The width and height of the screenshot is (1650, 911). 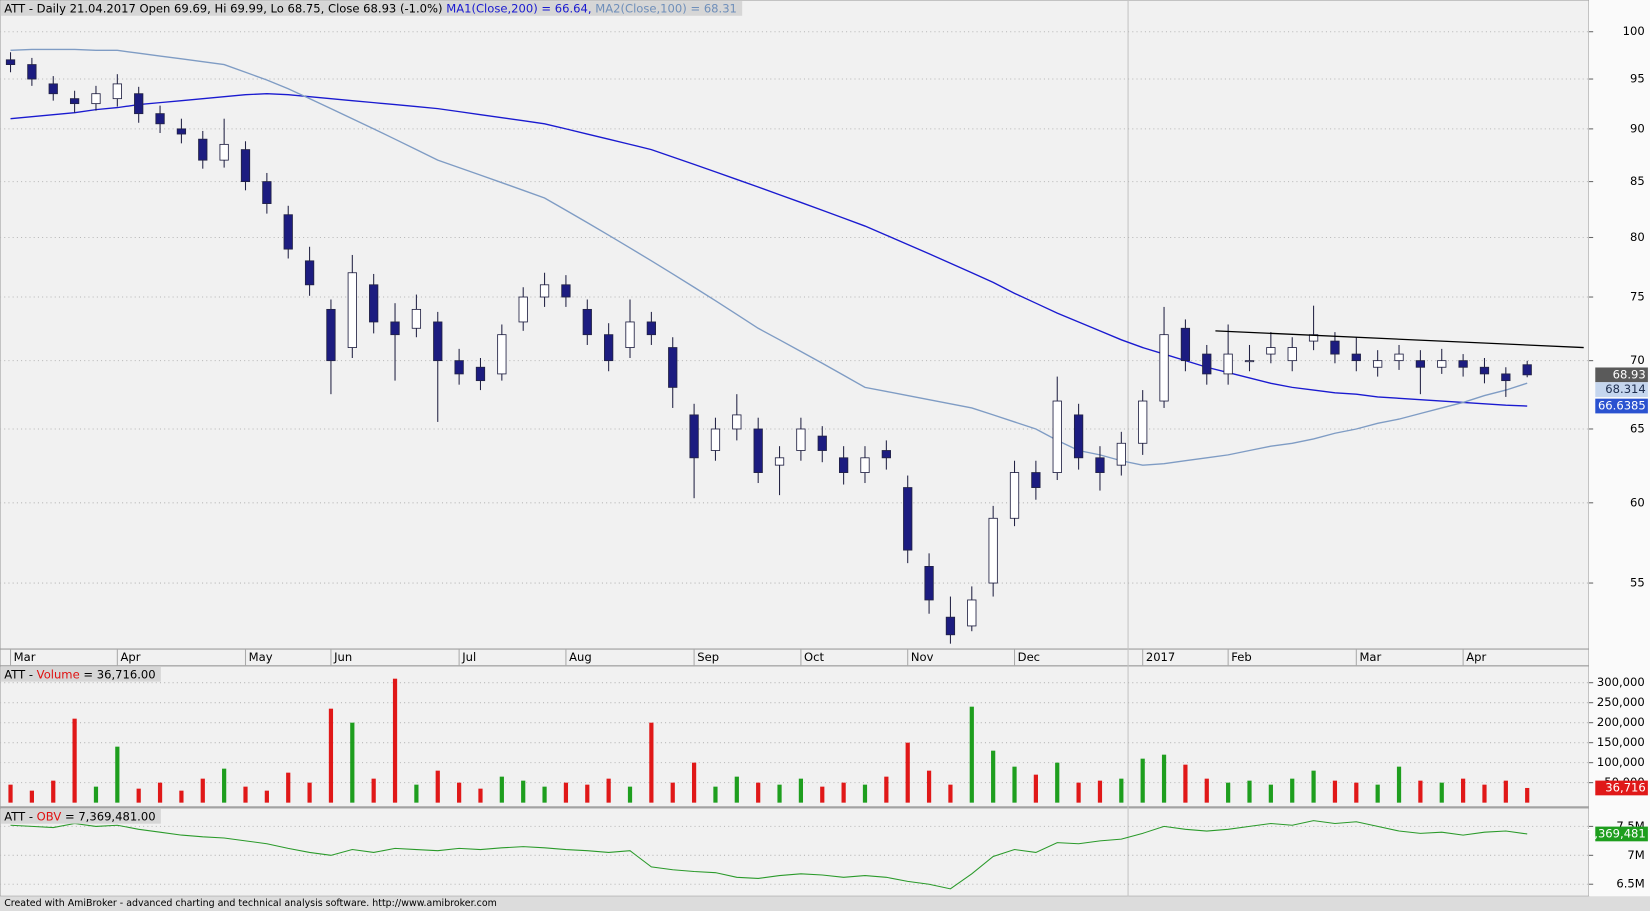 What do you see at coordinates (1370, 657) in the screenshot?
I see `x-tick-label: Mar` at bounding box center [1370, 657].